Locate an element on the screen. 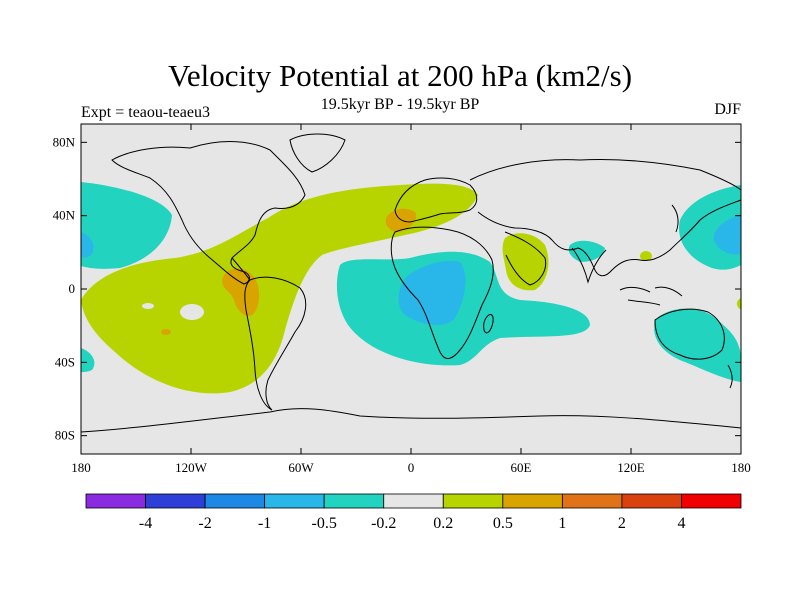  colorbar-label: 0.2 is located at coordinates (443, 523).